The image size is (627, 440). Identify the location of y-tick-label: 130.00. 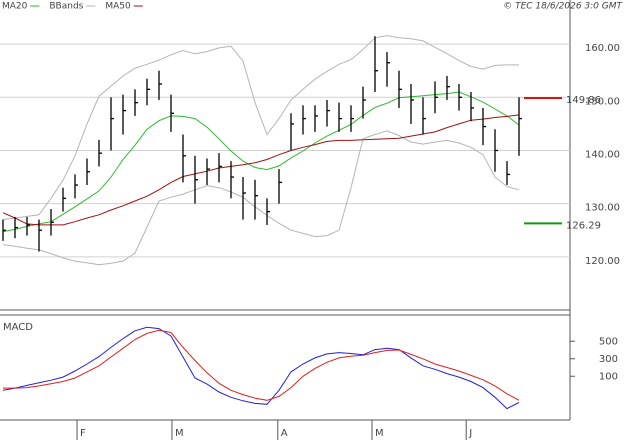
(602, 208).